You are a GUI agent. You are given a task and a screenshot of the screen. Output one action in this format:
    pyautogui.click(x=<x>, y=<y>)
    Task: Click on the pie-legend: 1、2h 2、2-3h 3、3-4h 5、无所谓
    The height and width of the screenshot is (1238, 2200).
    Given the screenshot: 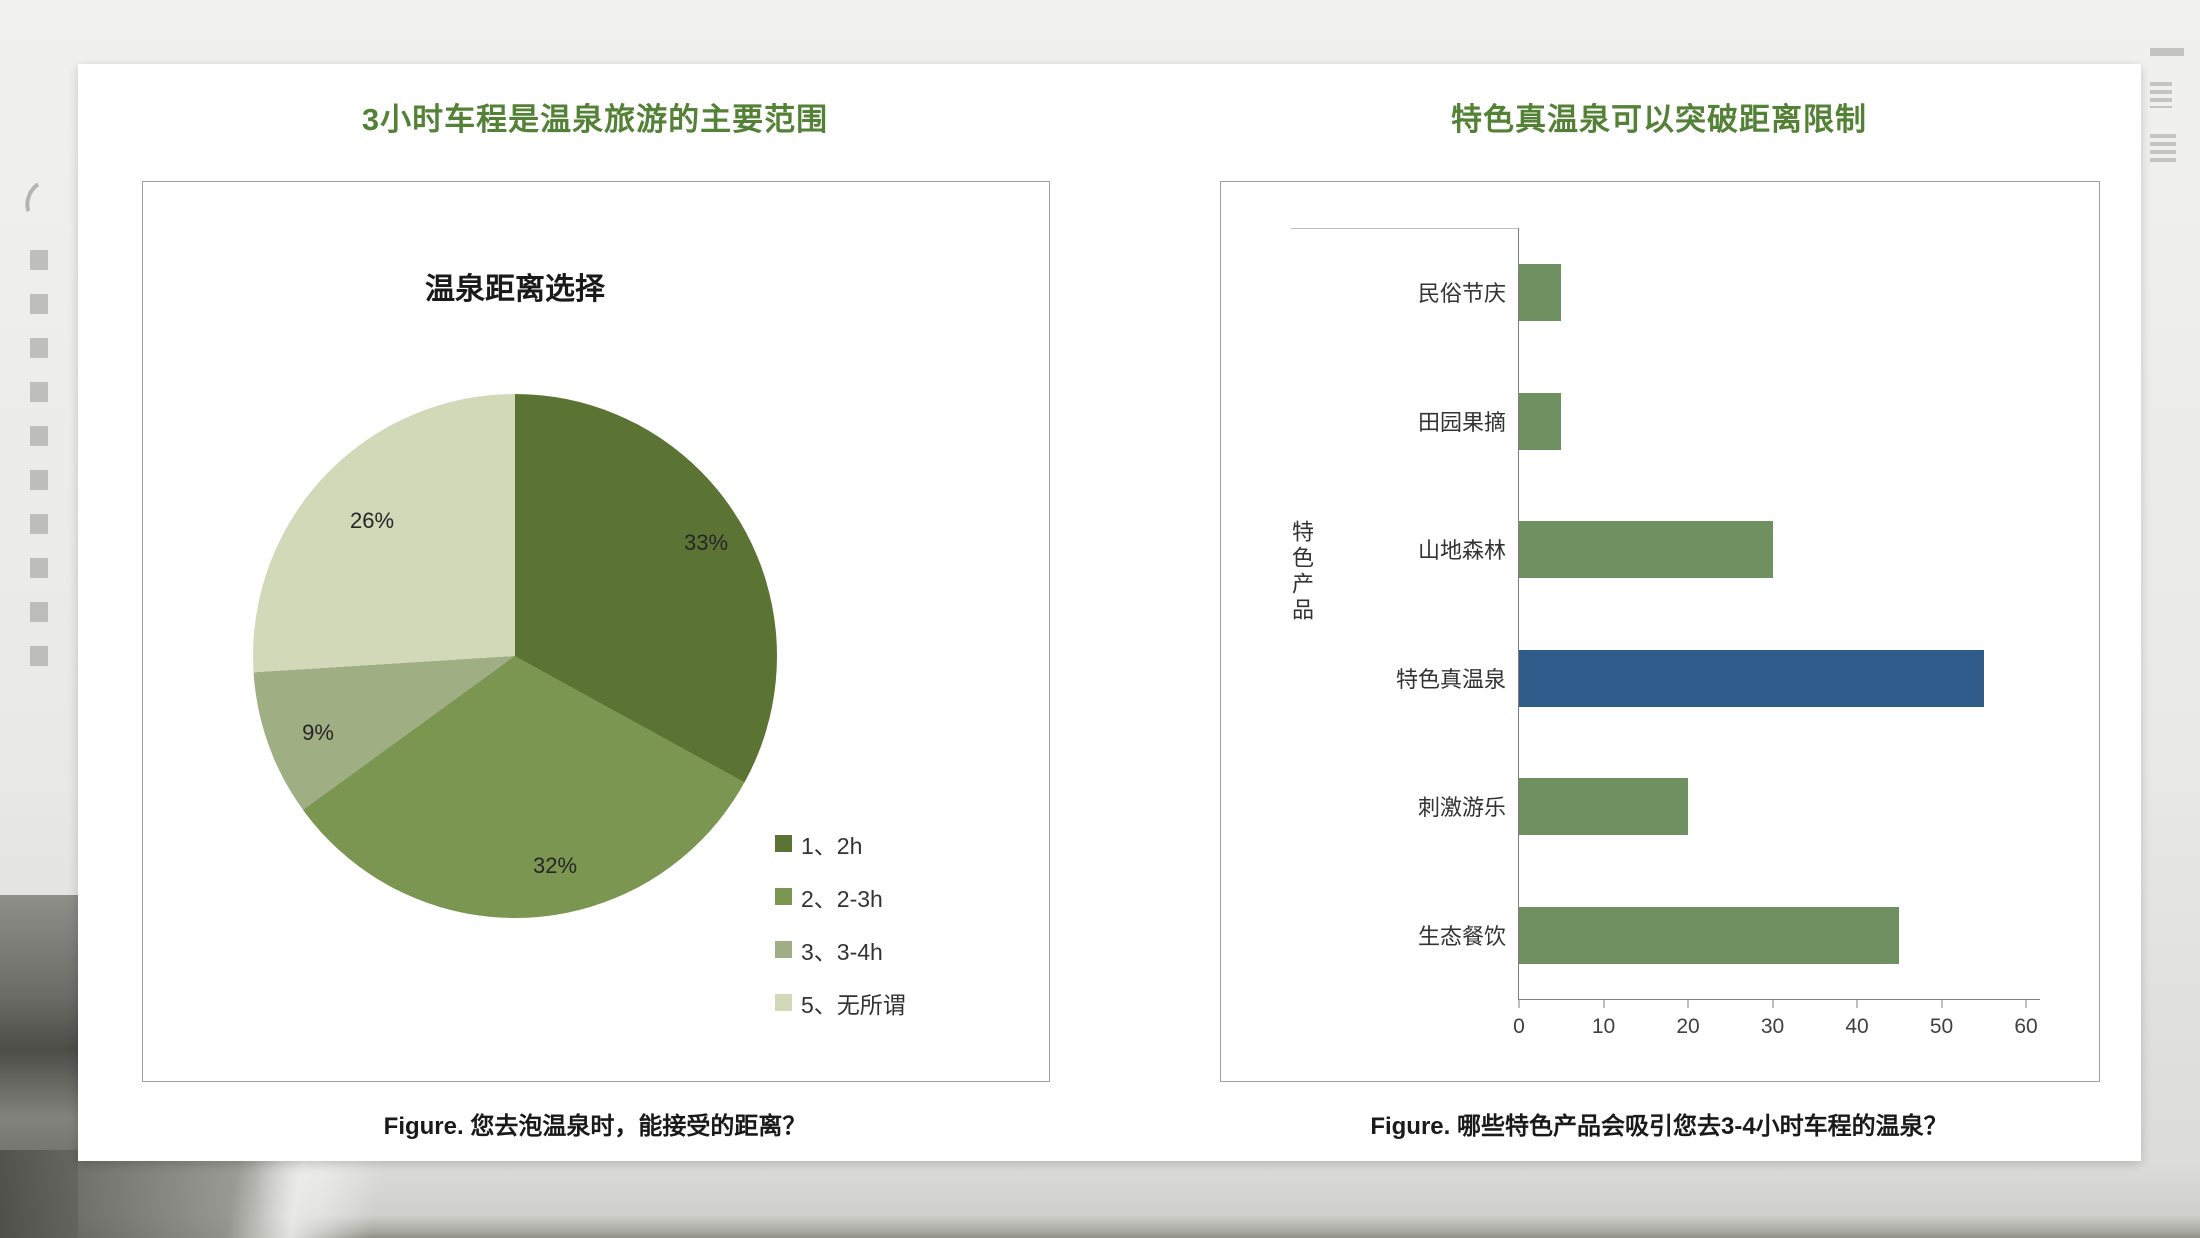 What is the action you would take?
    pyautogui.click(x=840, y=923)
    